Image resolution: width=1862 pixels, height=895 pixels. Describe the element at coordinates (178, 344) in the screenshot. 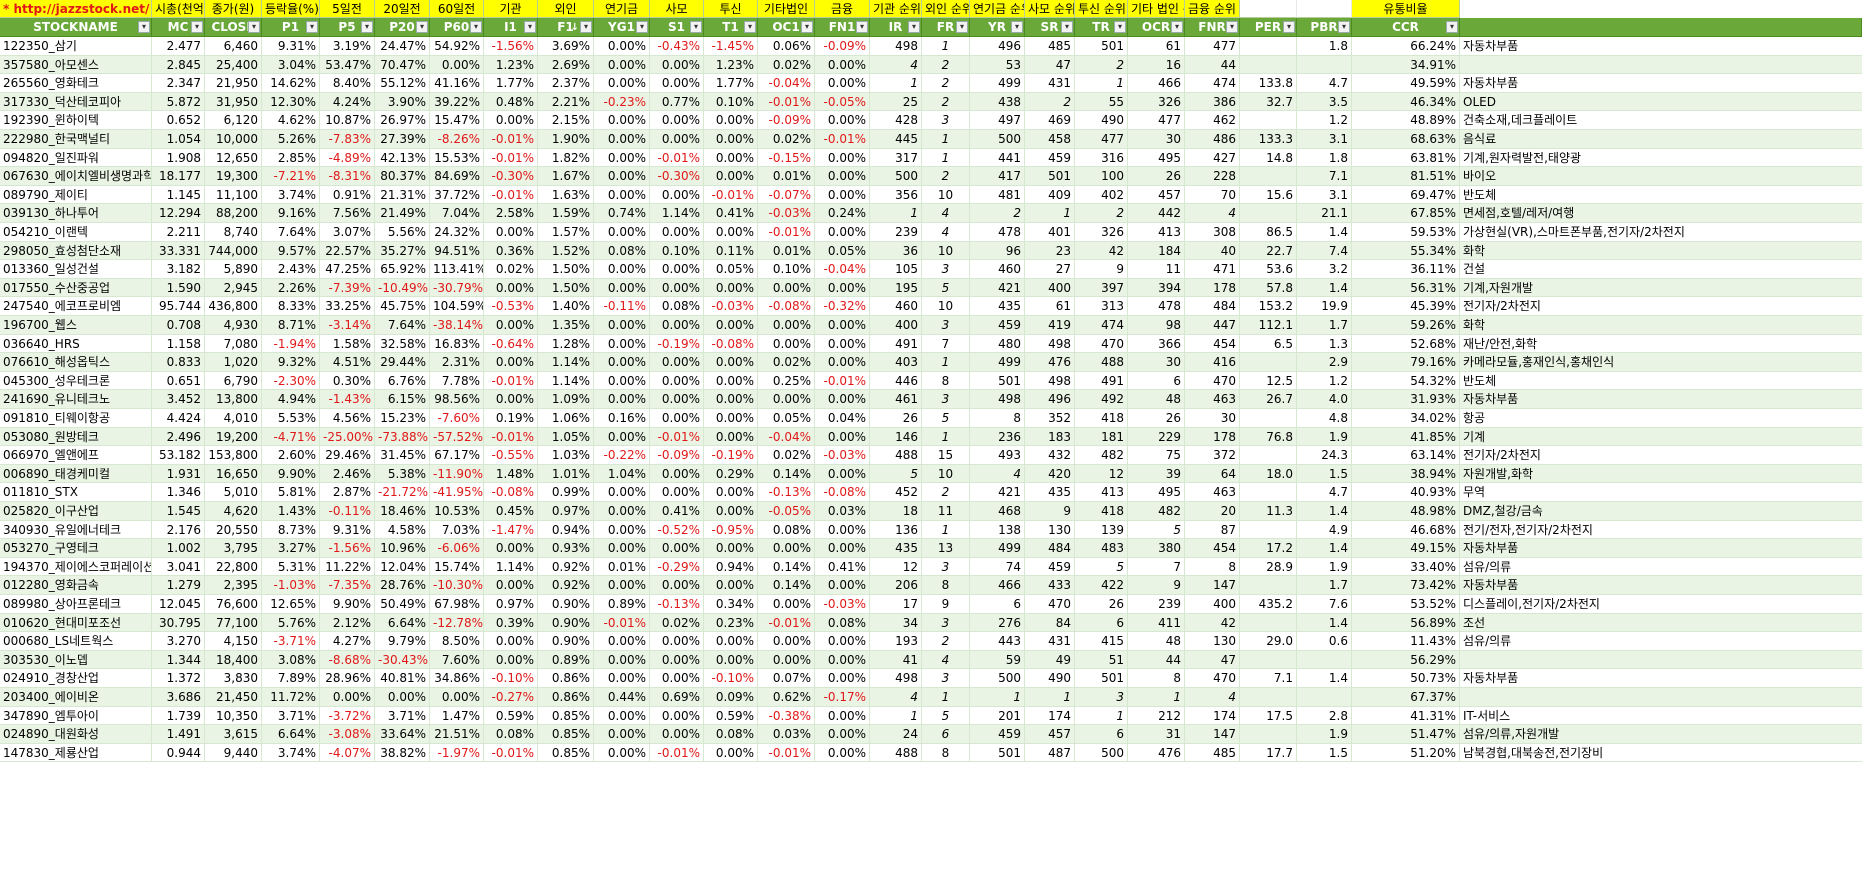

I see `cell-mc: 1.158` at that location.